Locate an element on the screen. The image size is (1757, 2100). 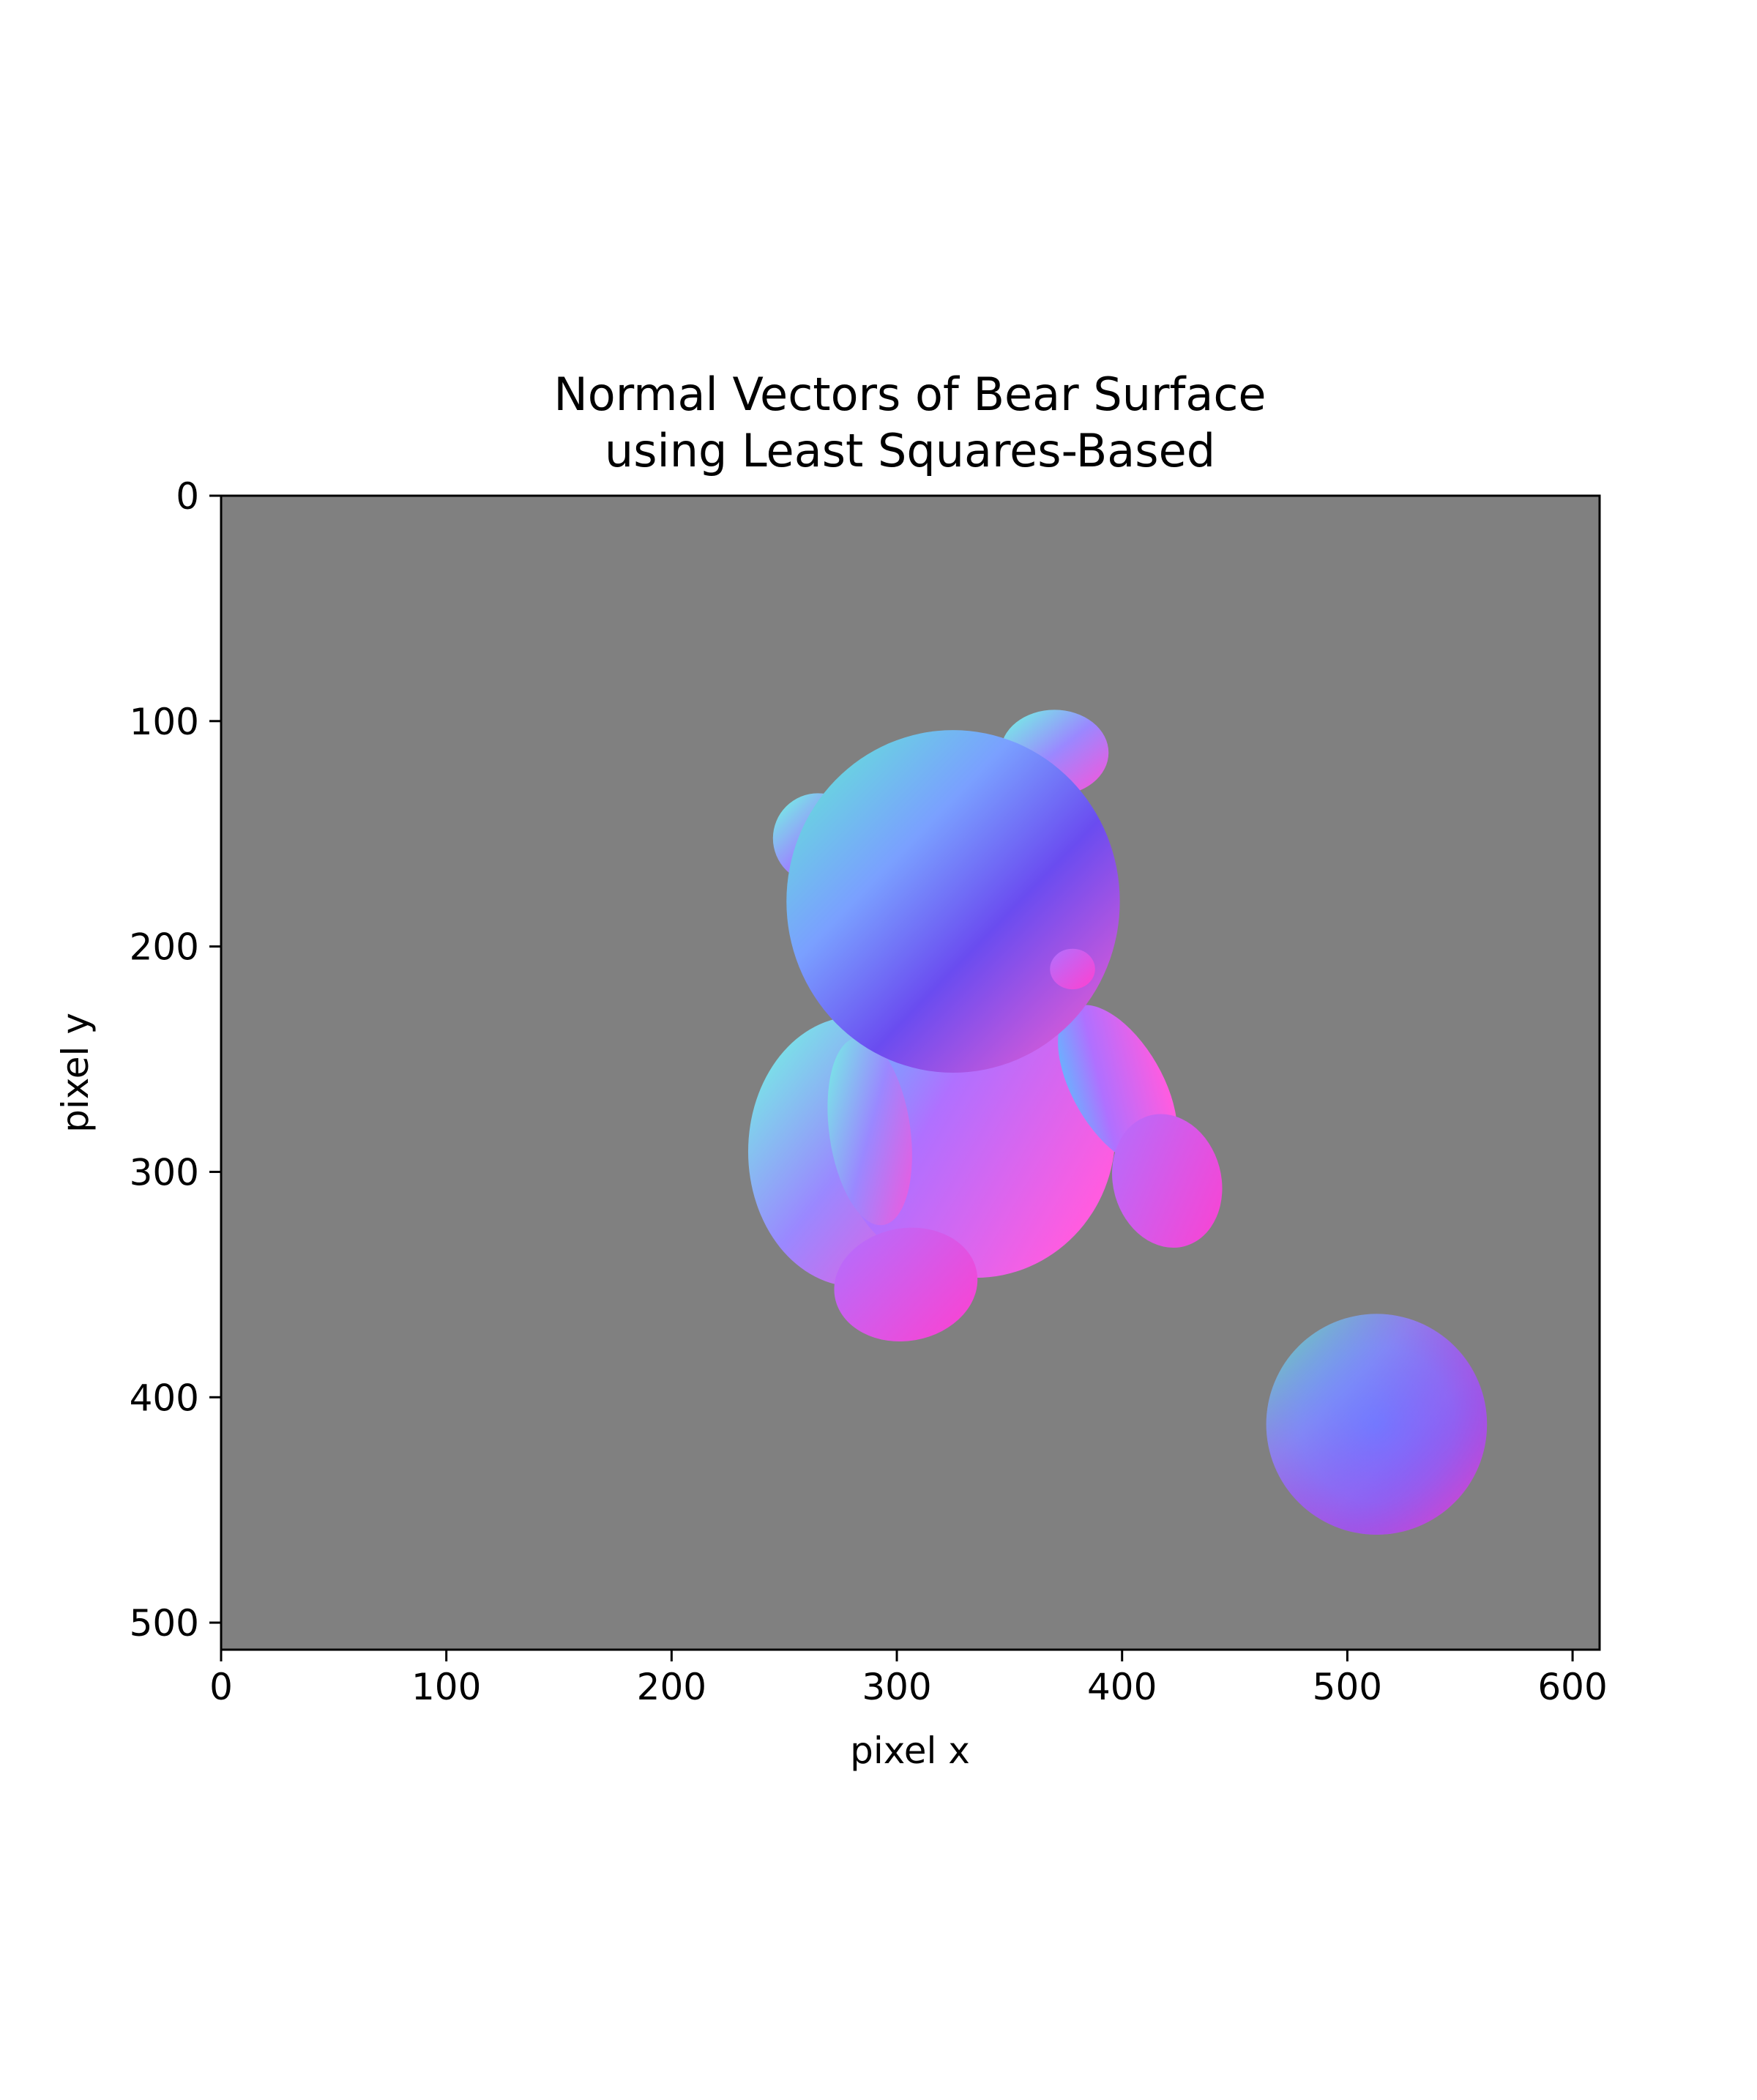
sphere-shading is located at coordinates (1377, 1424).